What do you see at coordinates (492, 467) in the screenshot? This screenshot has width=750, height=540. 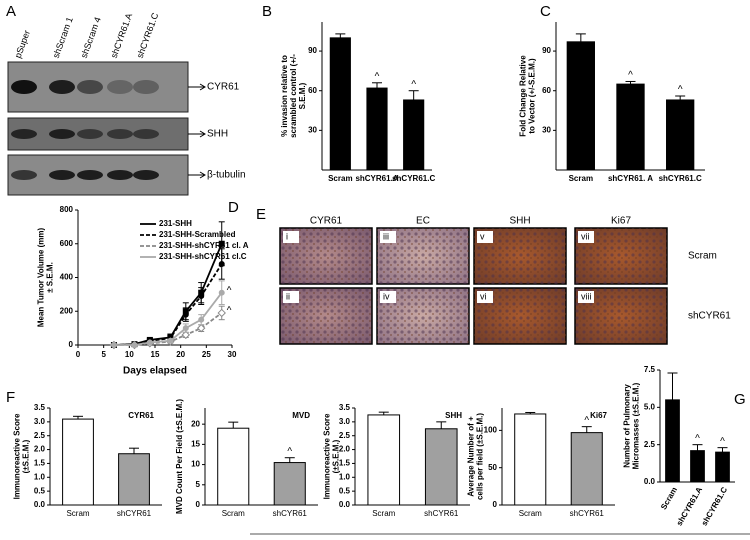 I see `y-tick-label: 50` at bounding box center [492, 467].